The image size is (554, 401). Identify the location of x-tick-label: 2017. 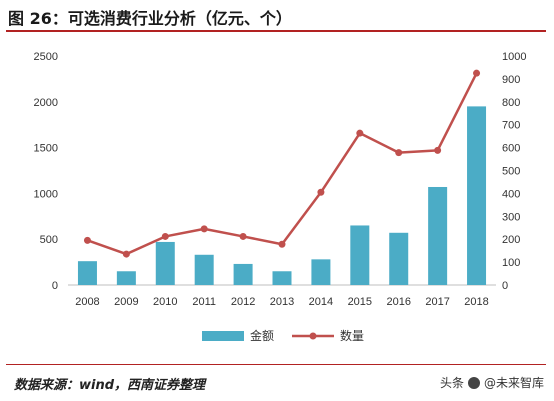
(437, 302).